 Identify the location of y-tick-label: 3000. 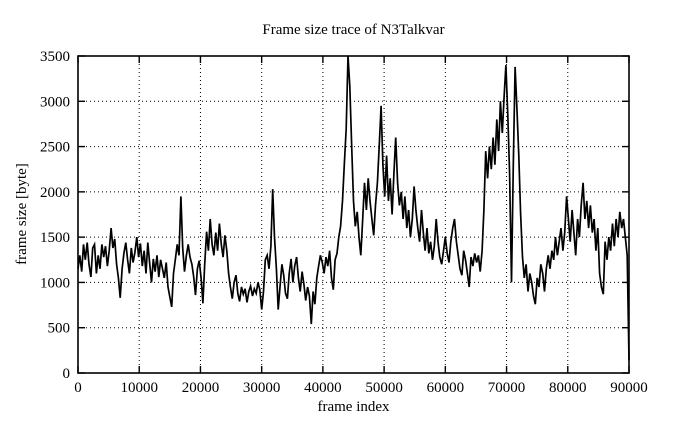
(55, 102).